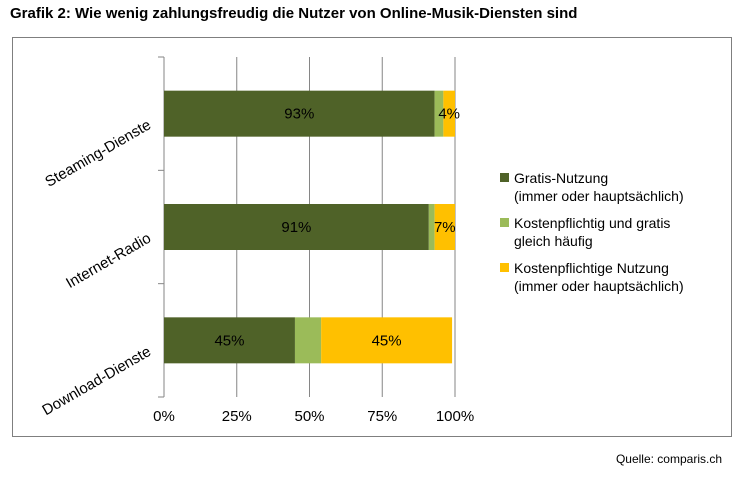  What do you see at coordinates (98, 153) in the screenshot?
I see `category-label-0: Steaming-Dienste` at bounding box center [98, 153].